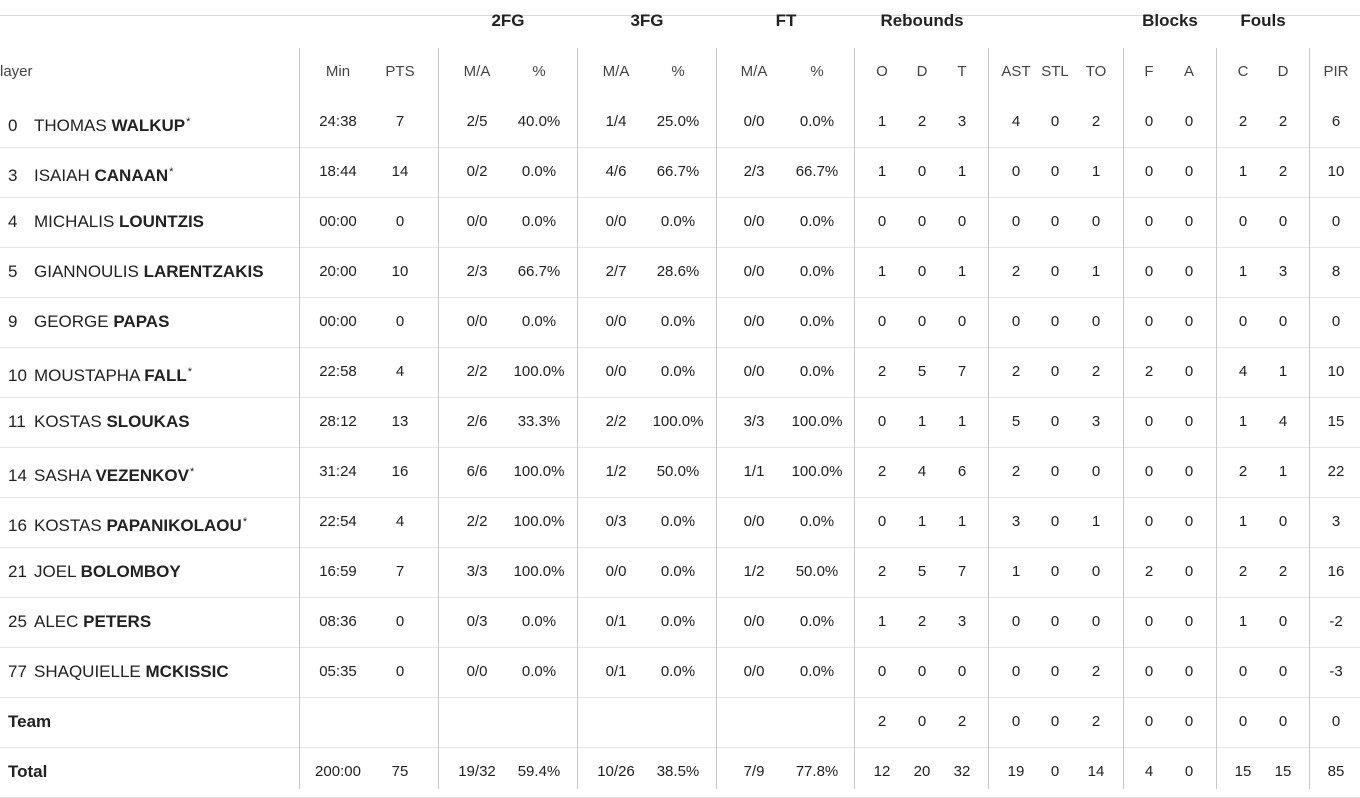 The image size is (1360, 798). What do you see at coordinates (338, 171) in the screenshot?
I see `stat-cell-min: 18:44` at bounding box center [338, 171].